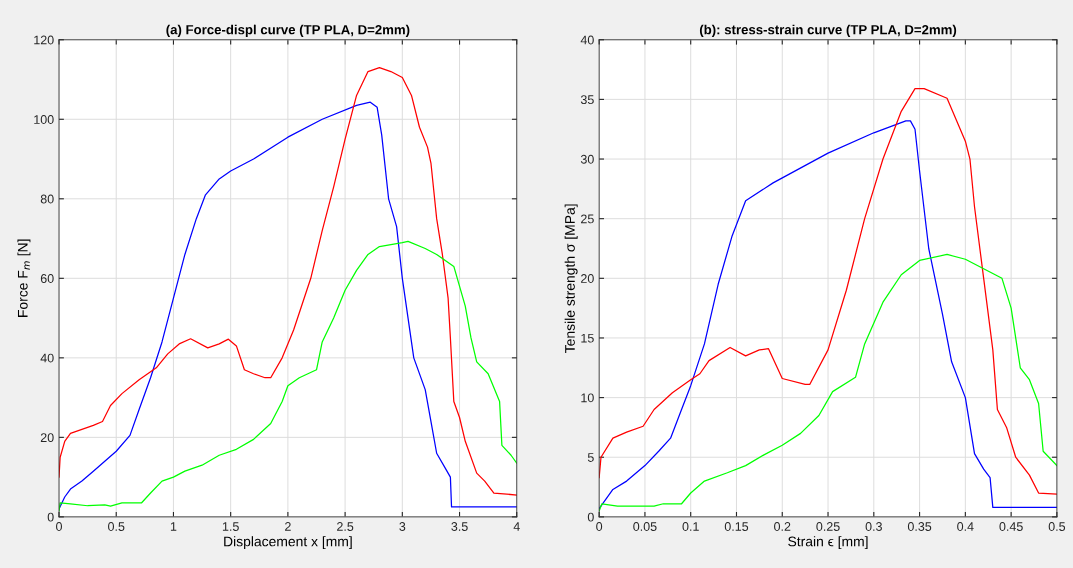  Describe the element at coordinates (587, 159) in the screenshot. I see `y-tick-label: 30` at that location.